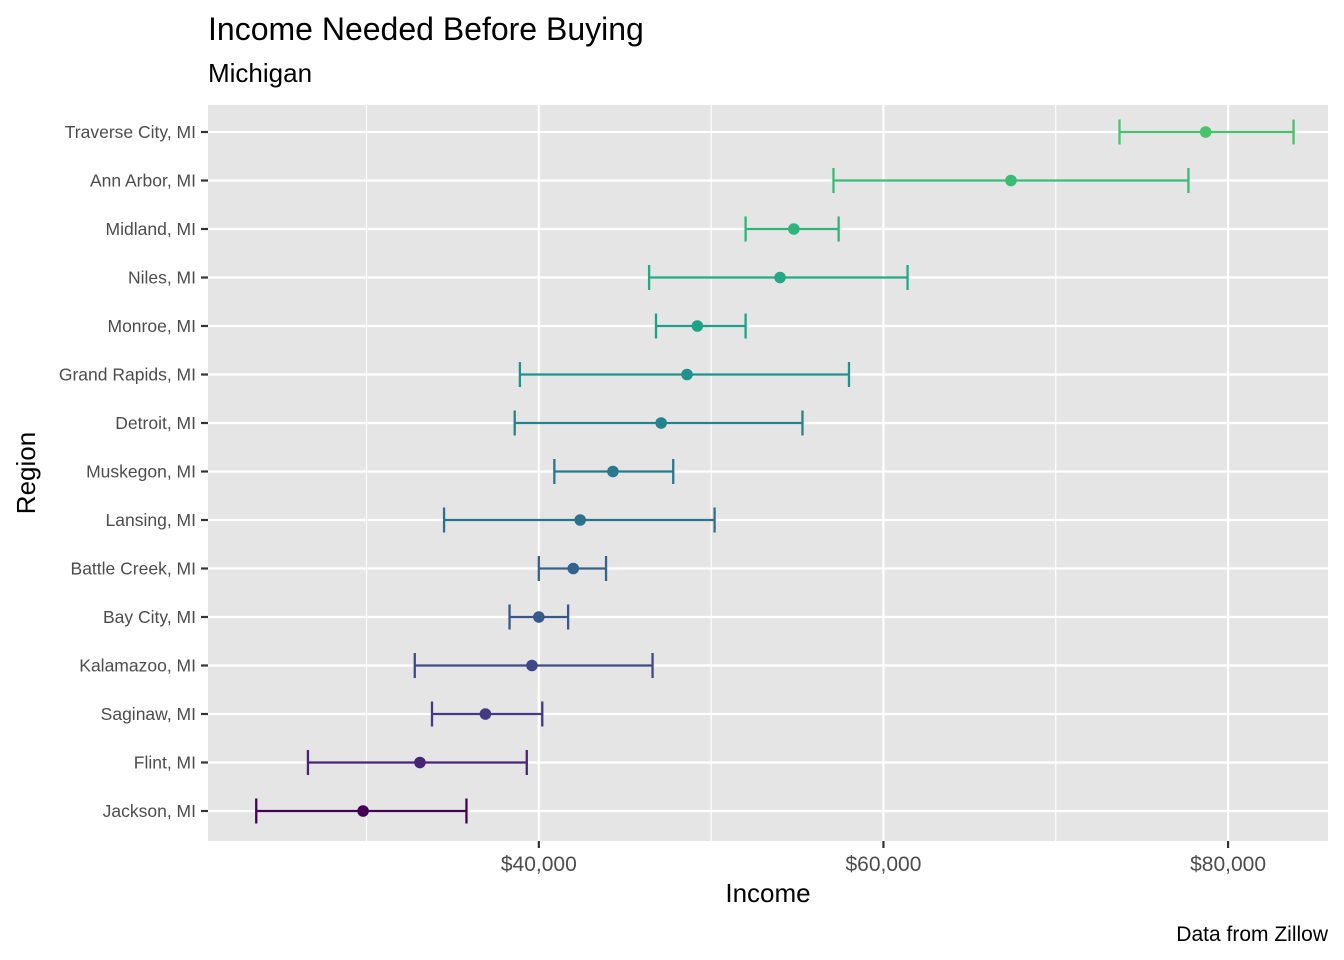 The height and width of the screenshot is (960, 1344). Describe the element at coordinates (143, 181) in the screenshot. I see `y-tick-label: Ann Arbor, MI` at that location.